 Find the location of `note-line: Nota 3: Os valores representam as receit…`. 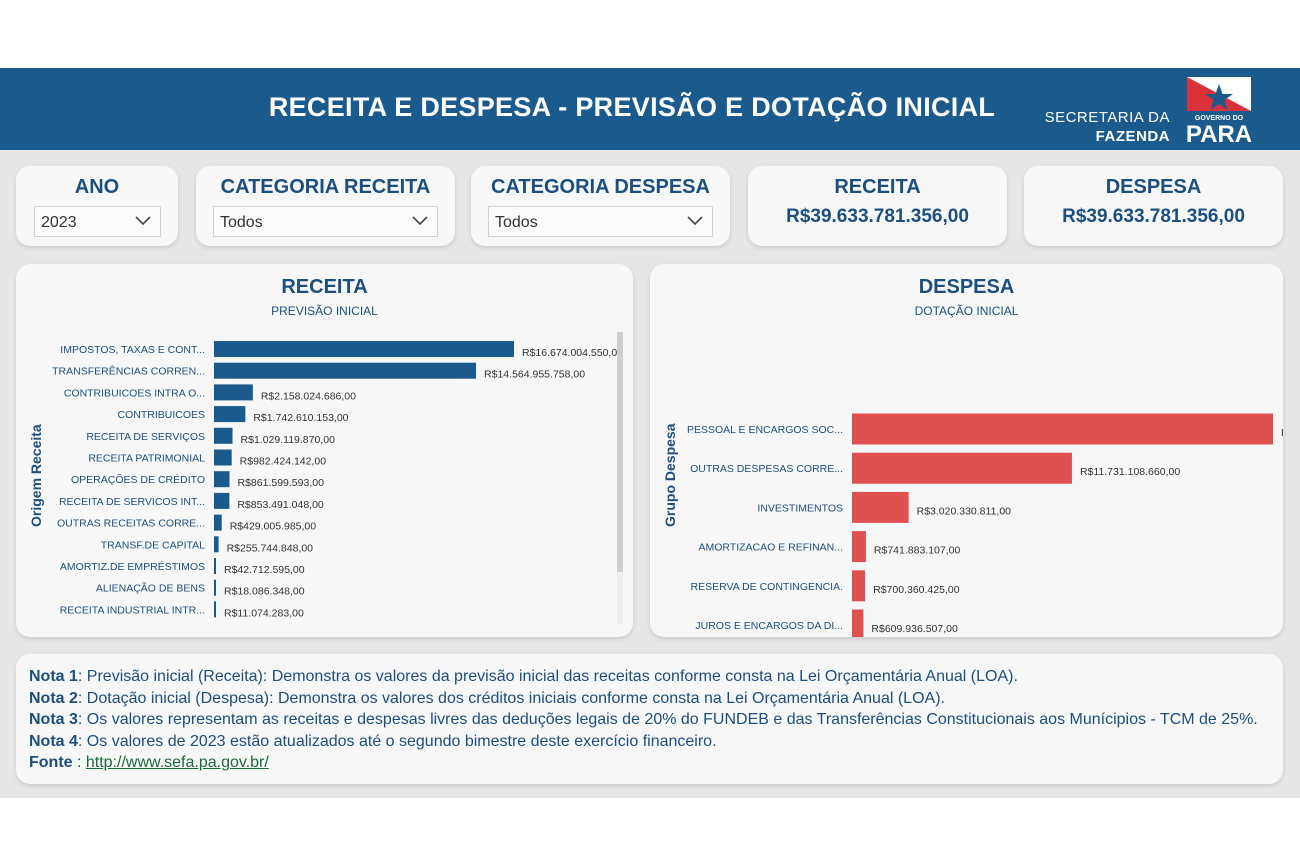

note-line: Nota 3: Os valores representam as receit… is located at coordinates (649, 720).